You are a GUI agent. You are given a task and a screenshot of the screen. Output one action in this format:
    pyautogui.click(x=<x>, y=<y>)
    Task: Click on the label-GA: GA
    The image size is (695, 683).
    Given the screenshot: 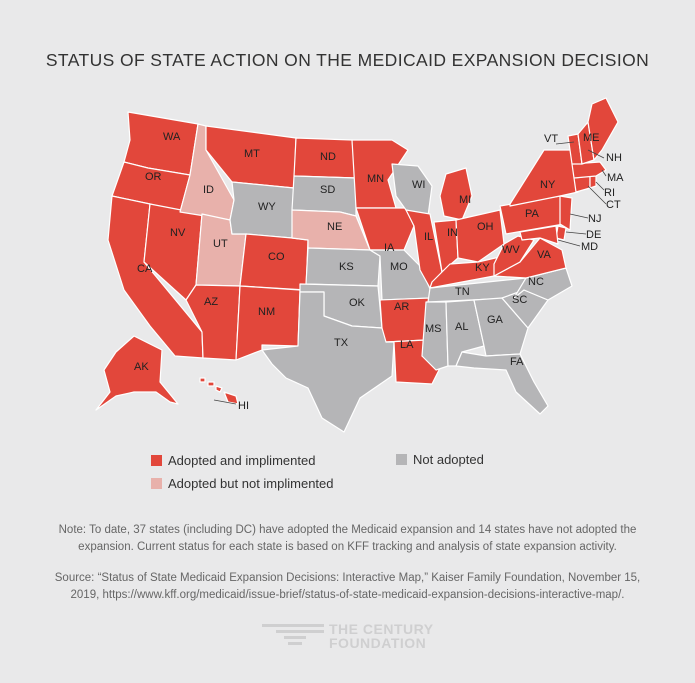 What is the action you would take?
    pyautogui.click(x=495, y=320)
    